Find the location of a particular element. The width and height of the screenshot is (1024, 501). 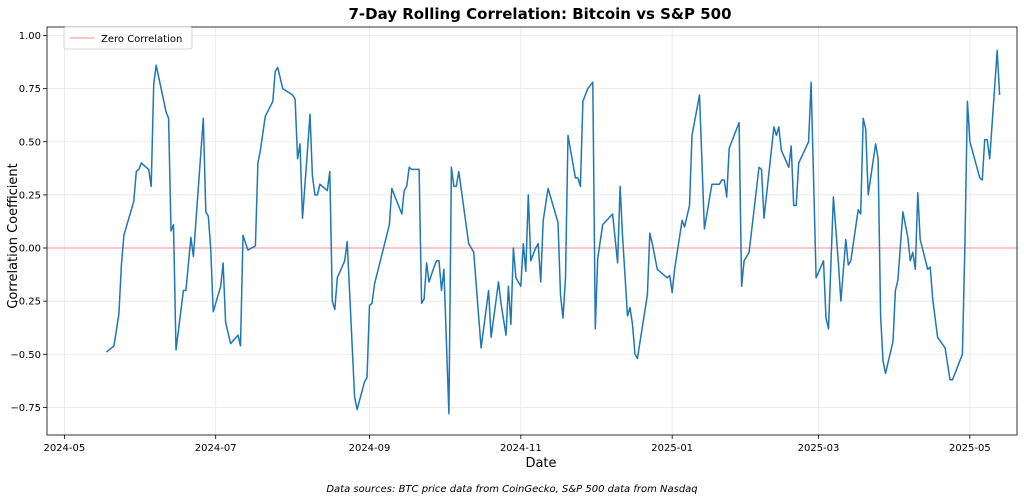

y-tick-label: 0.75 is located at coordinates (30, 89).